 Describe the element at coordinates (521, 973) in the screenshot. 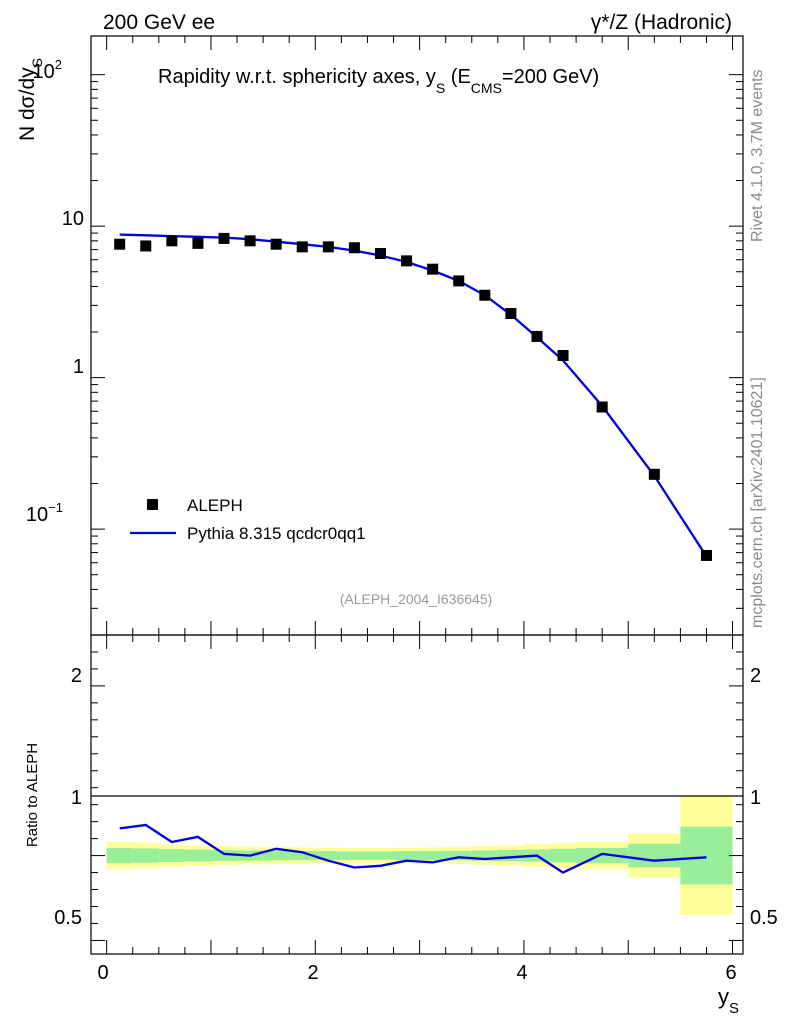

I see `xtick-label-4: 4` at that location.